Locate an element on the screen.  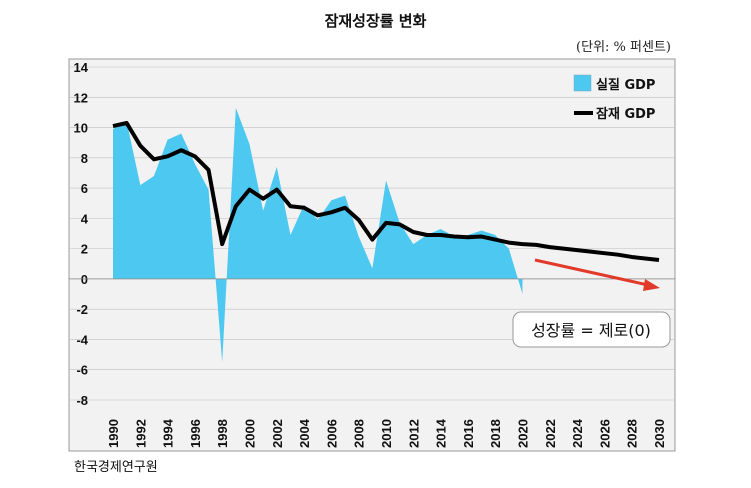
x-tick-label: 2024 is located at coordinates (577, 433).